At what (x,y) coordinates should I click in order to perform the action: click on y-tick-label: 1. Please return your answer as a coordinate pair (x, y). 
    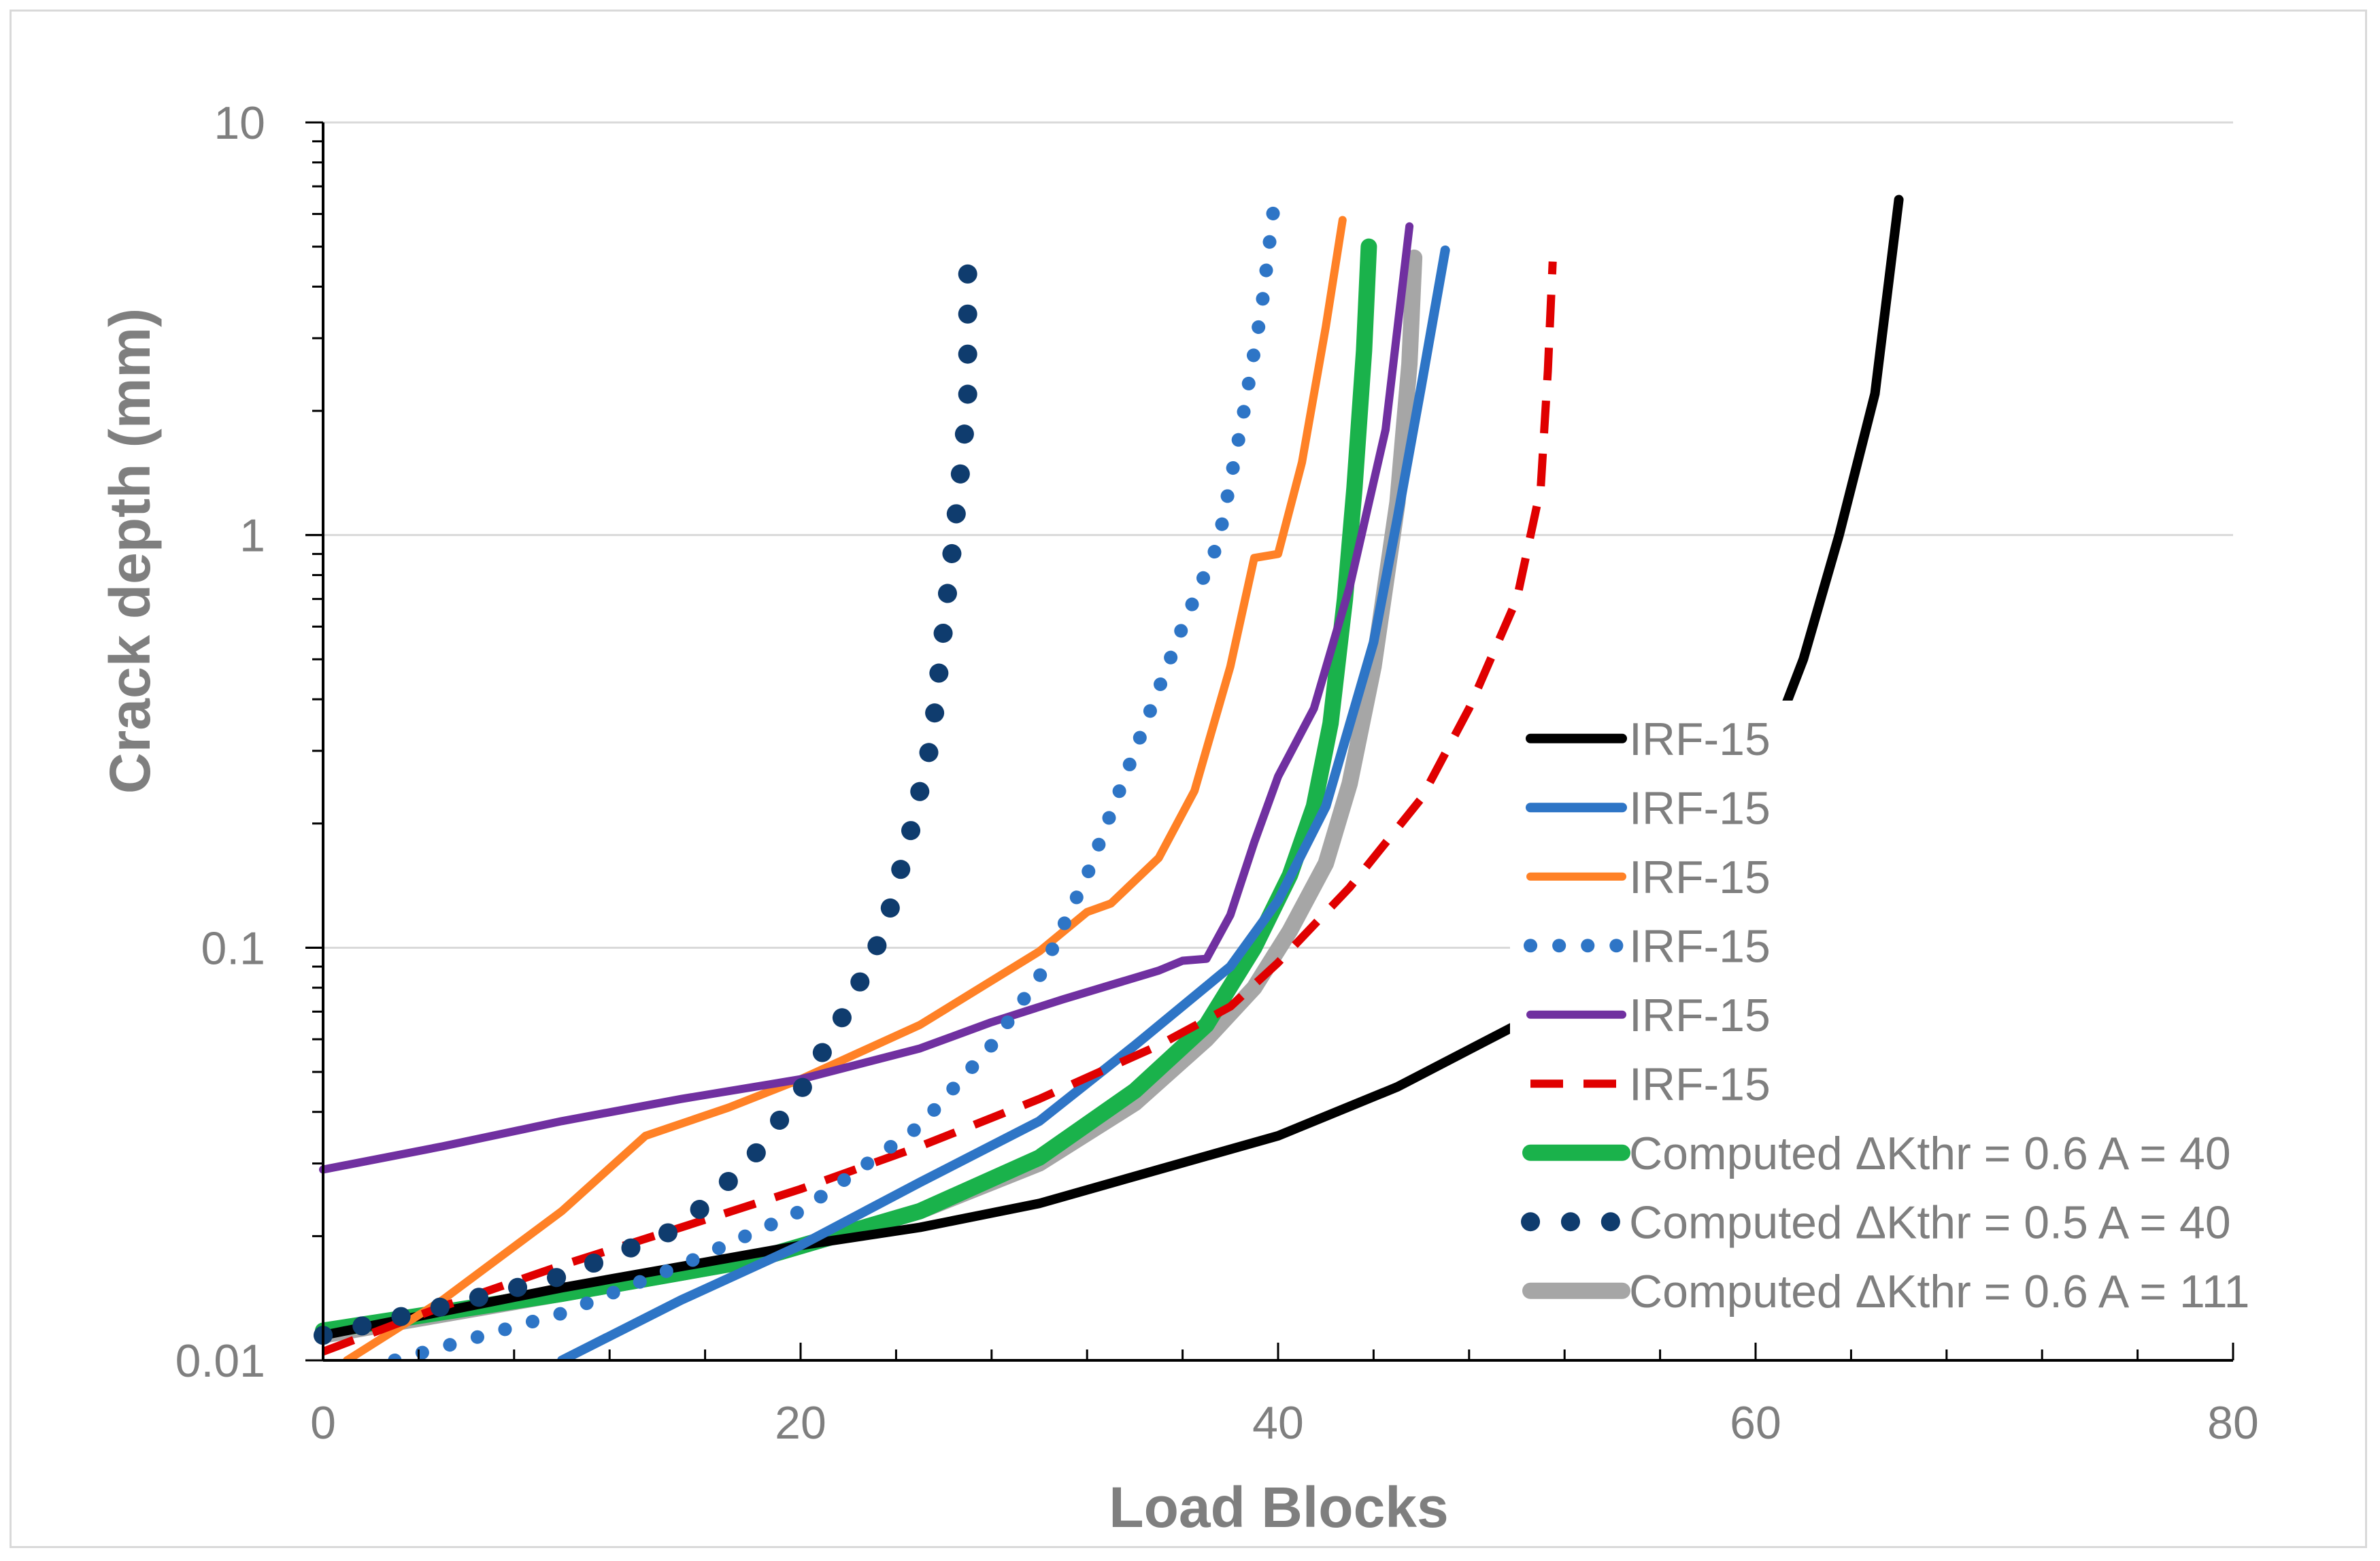
    Looking at the image, I should click on (252, 536).